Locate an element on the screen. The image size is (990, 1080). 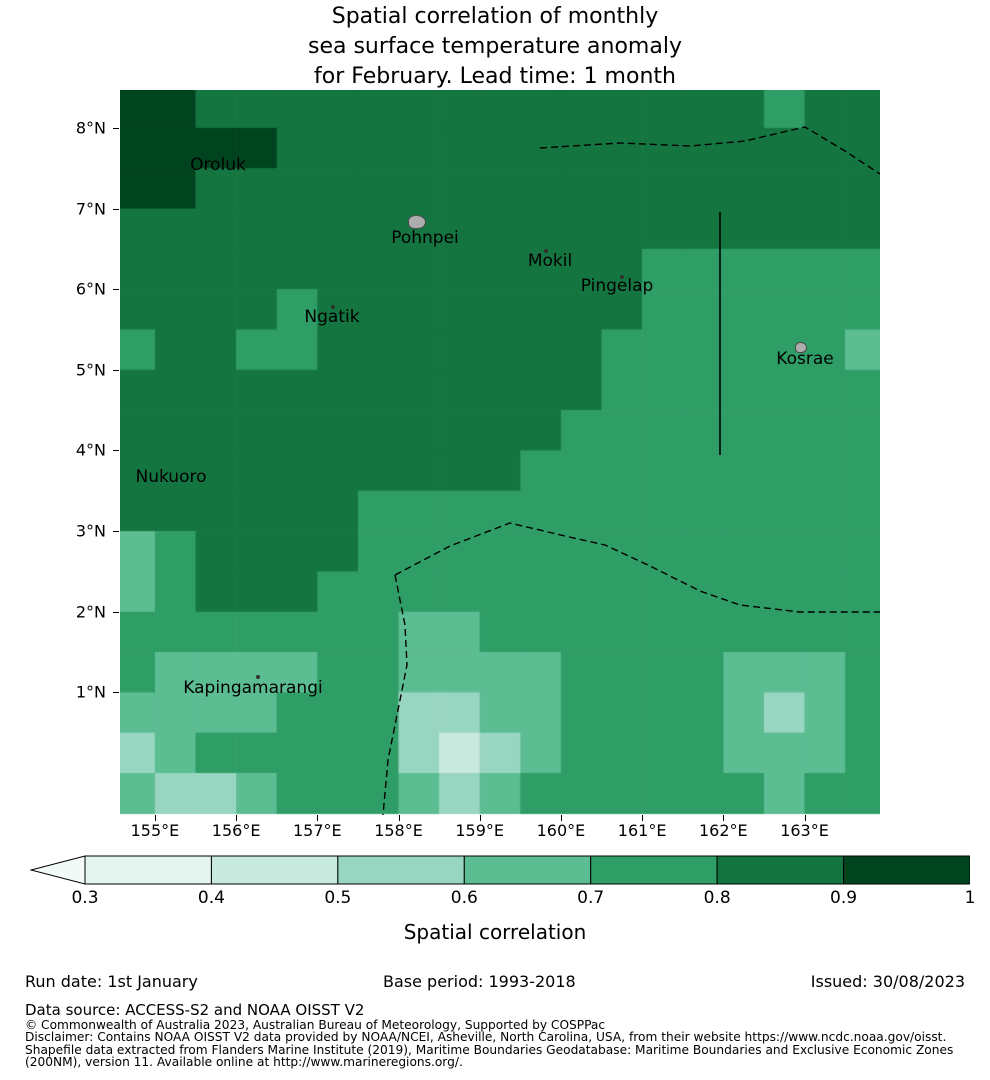
colorbar-under-arrow is located at coordinates (57, 870).